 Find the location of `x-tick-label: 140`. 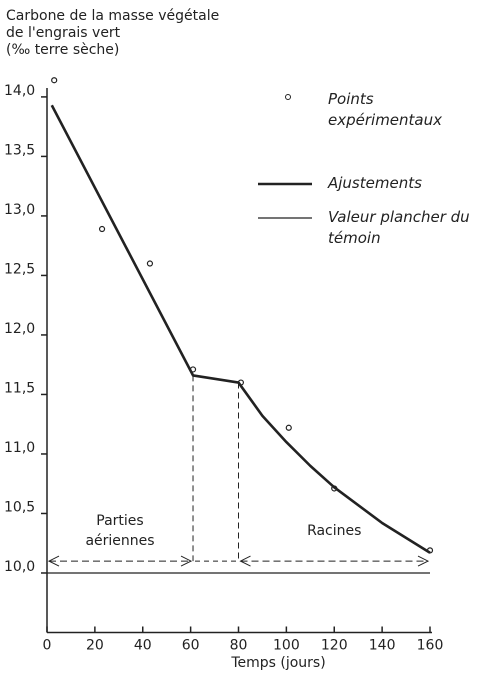

x-tick-label: 140 is located at coordinates (382, 646).